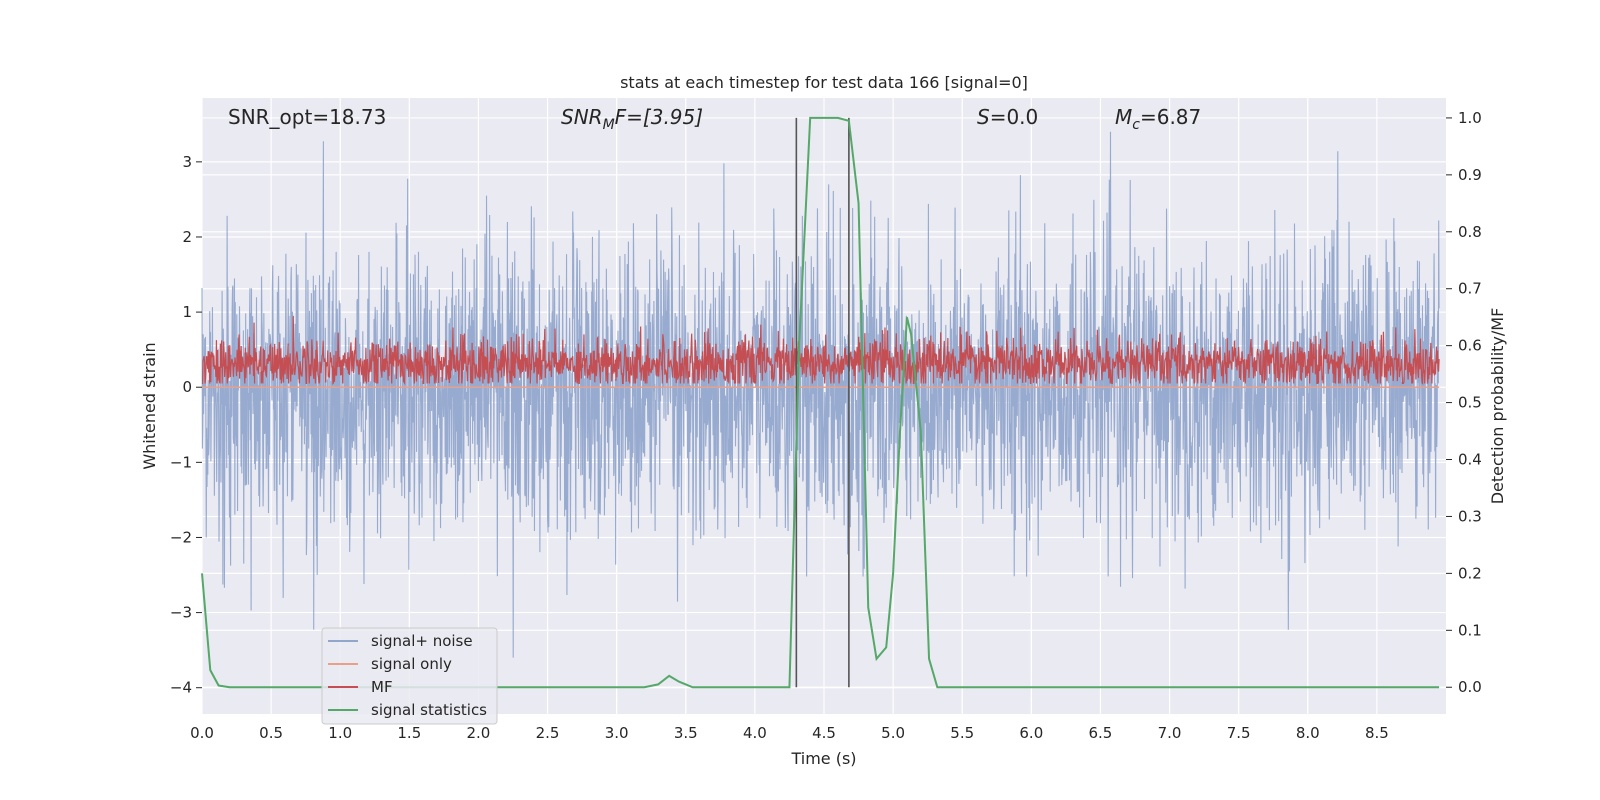 This screenshot has height=800, width=1600. I want to click on x-tick-label: 1.5, so click(409, 733).